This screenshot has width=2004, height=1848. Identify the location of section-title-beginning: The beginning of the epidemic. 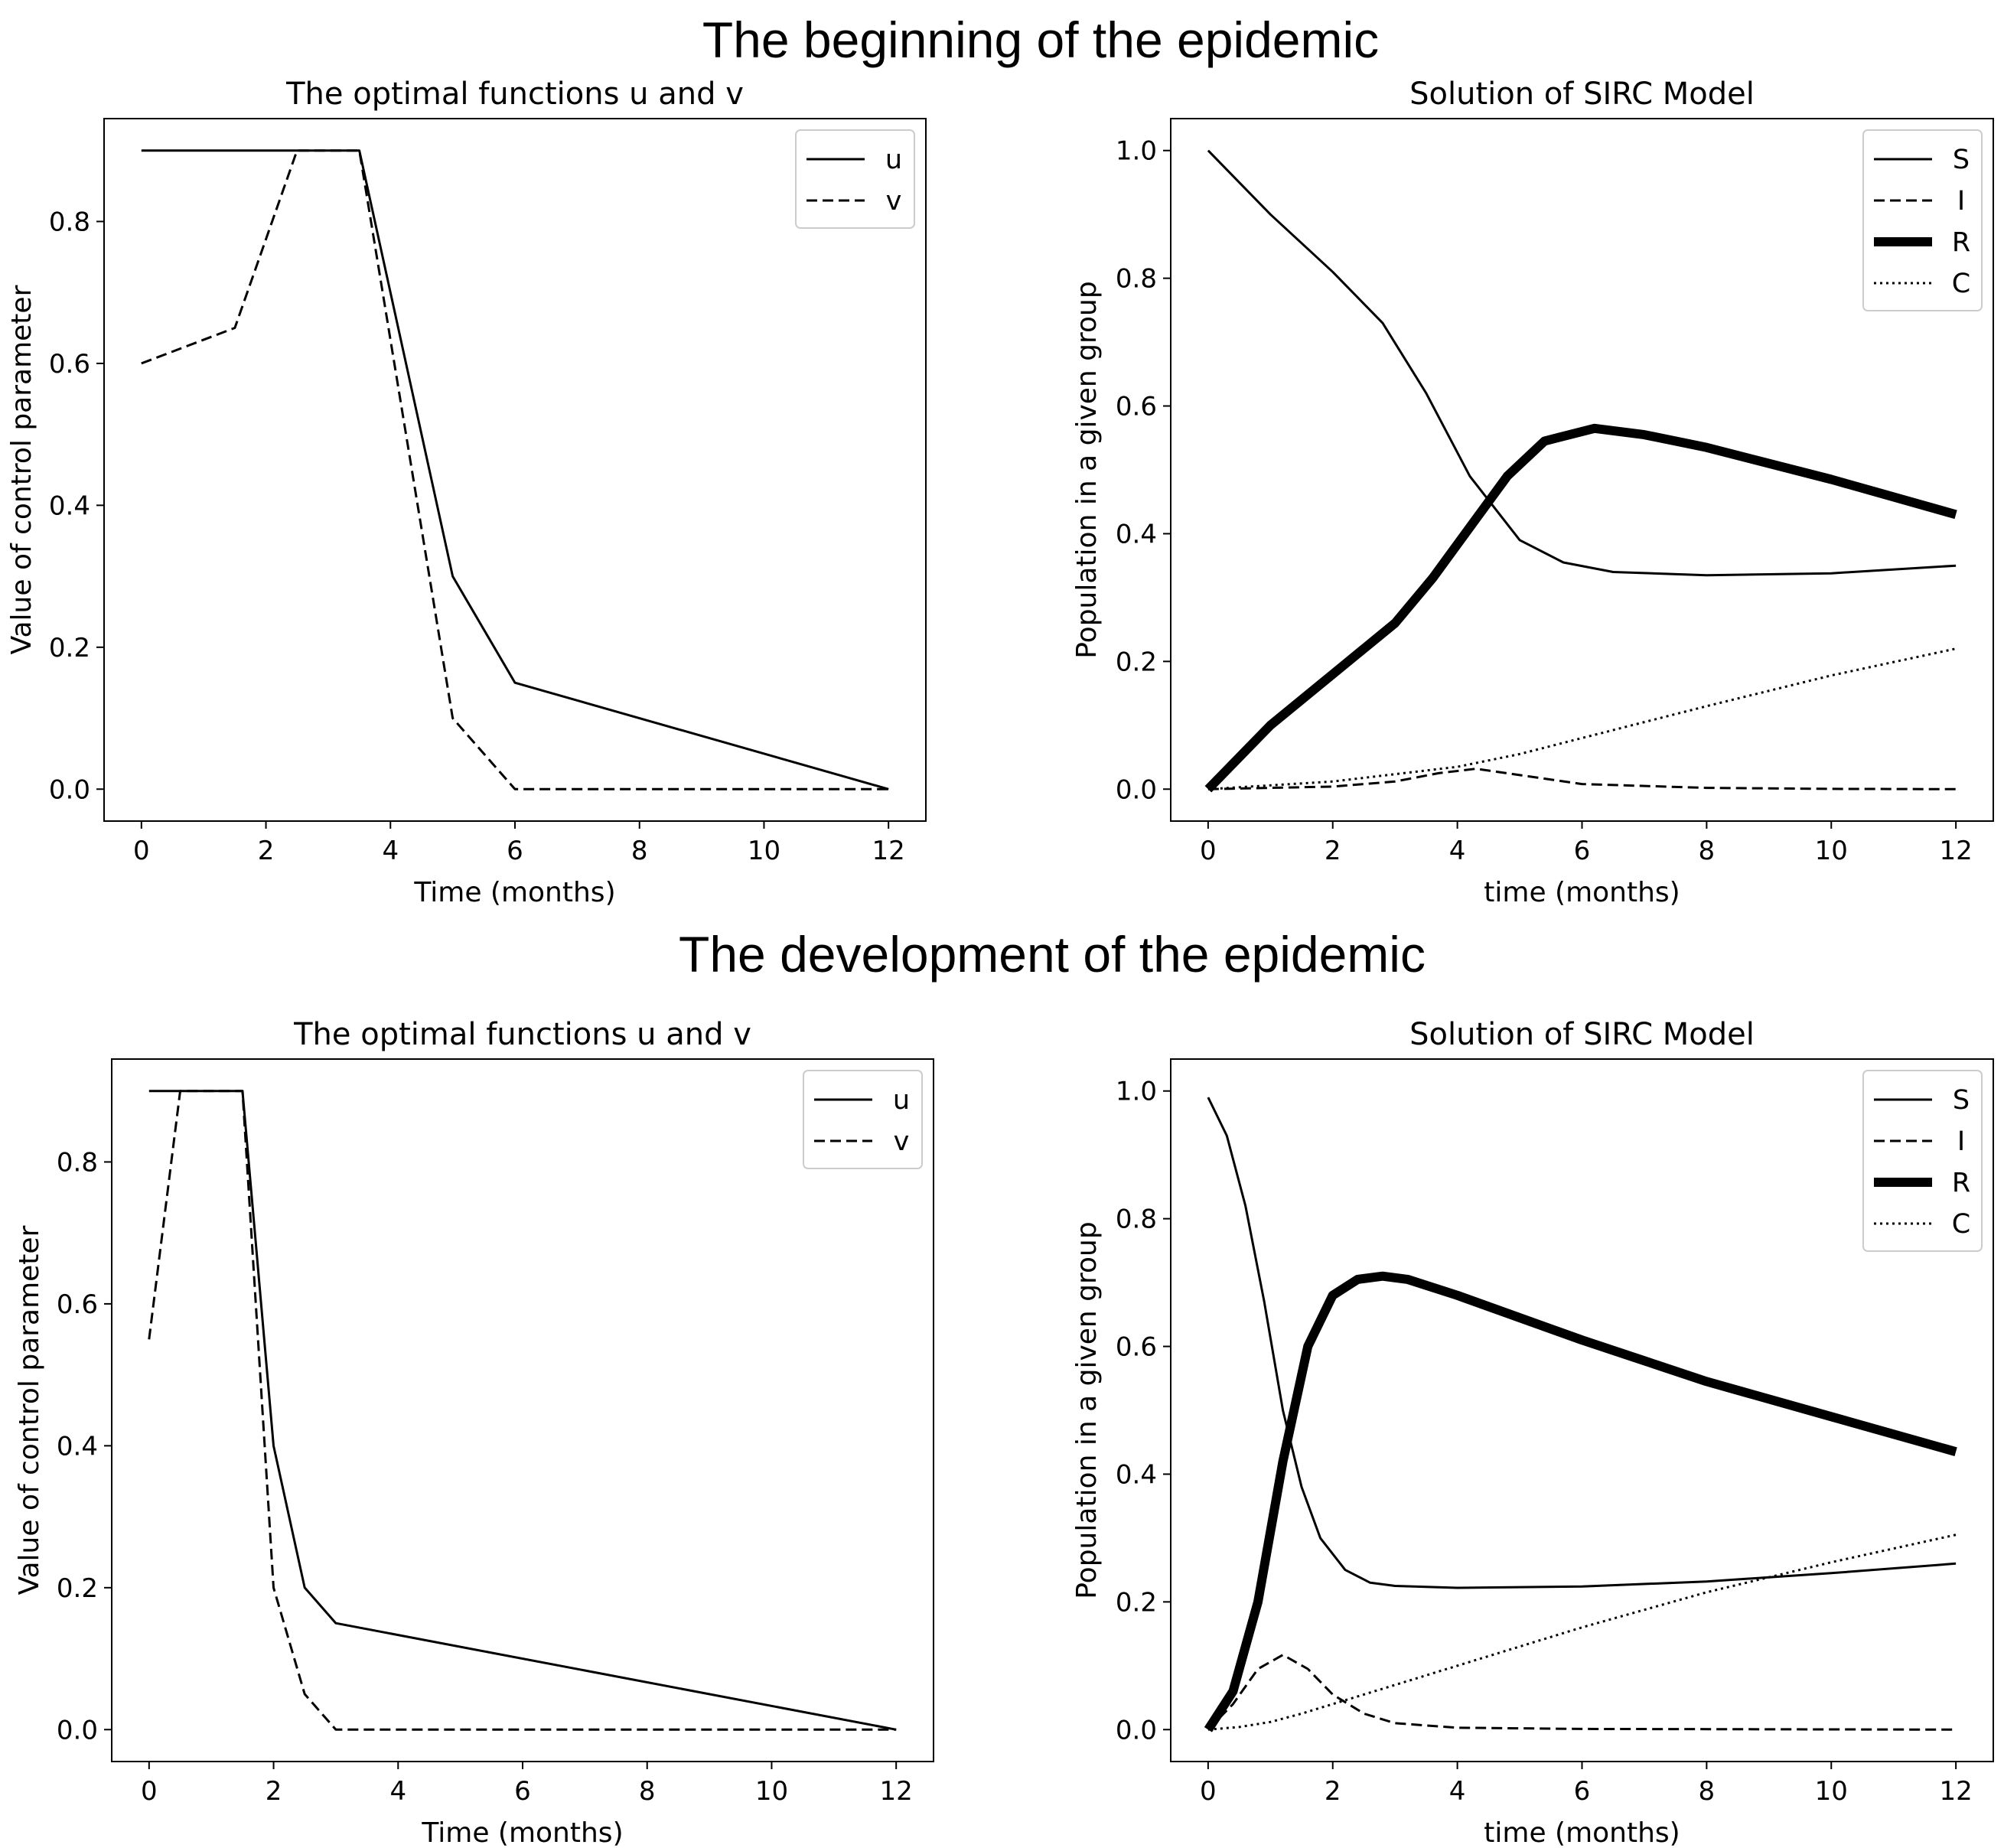
(1040, 40).